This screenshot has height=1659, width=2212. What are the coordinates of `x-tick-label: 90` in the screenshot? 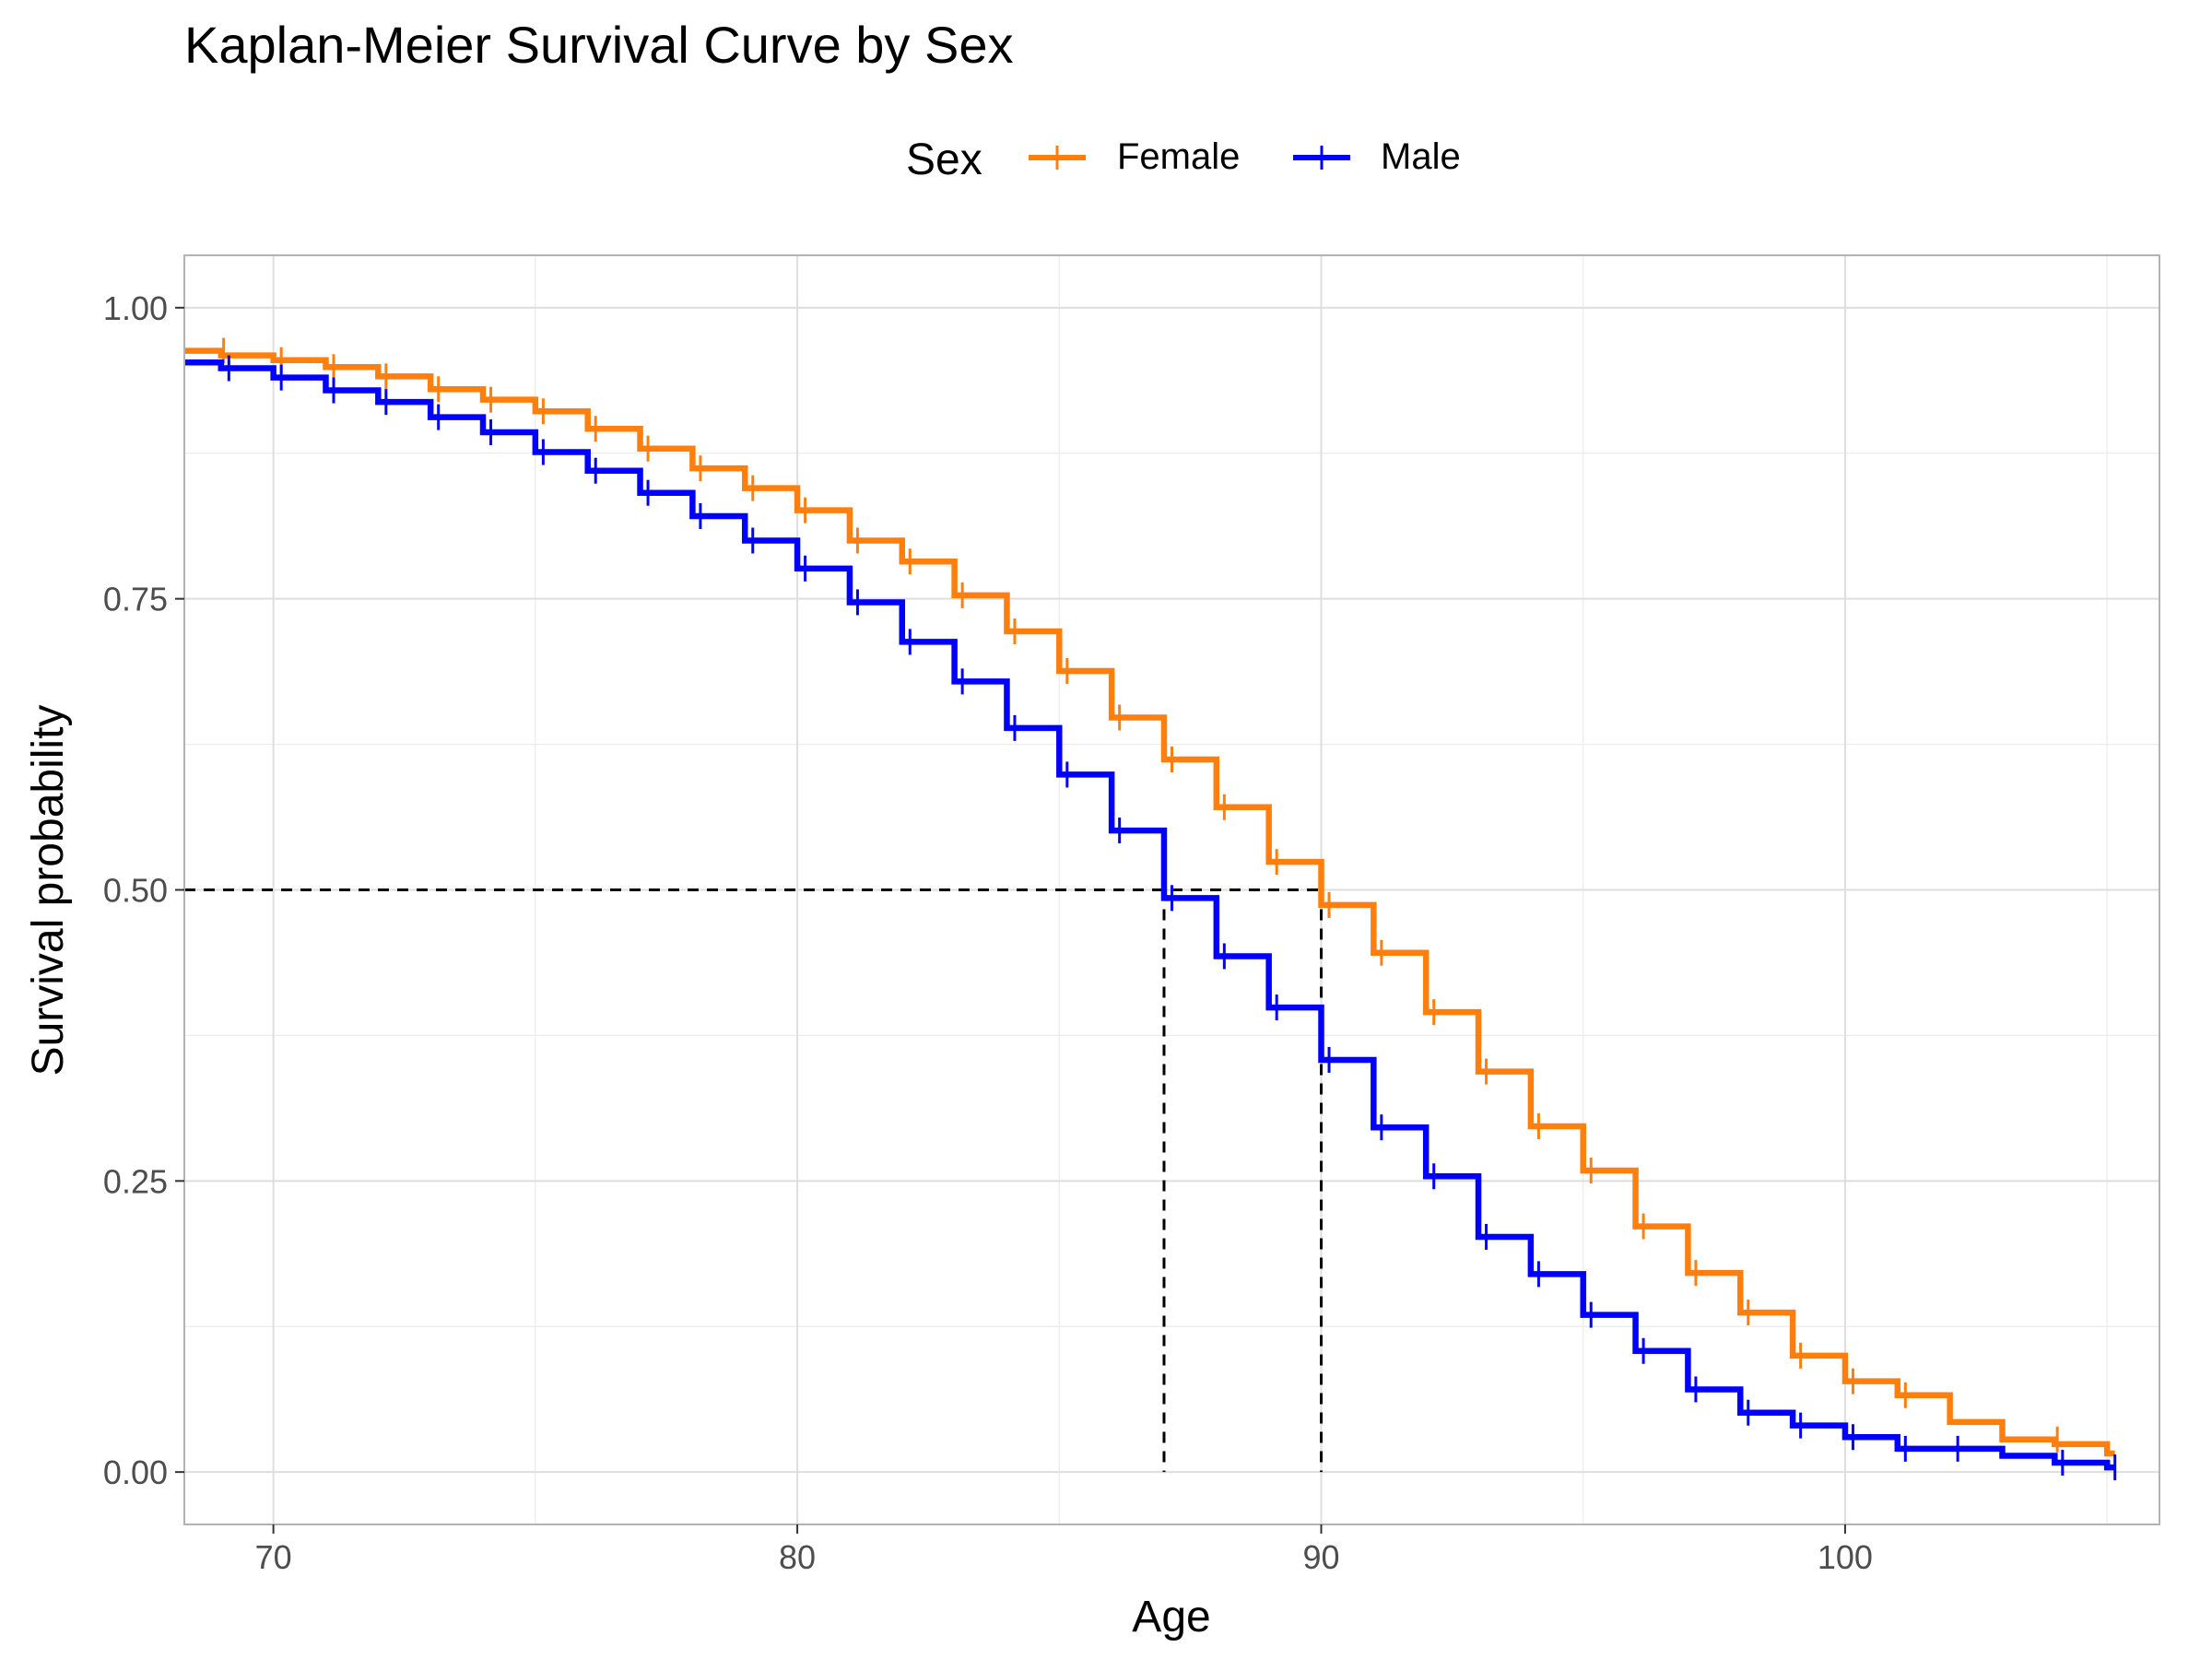 It's located at (1320, 1557).